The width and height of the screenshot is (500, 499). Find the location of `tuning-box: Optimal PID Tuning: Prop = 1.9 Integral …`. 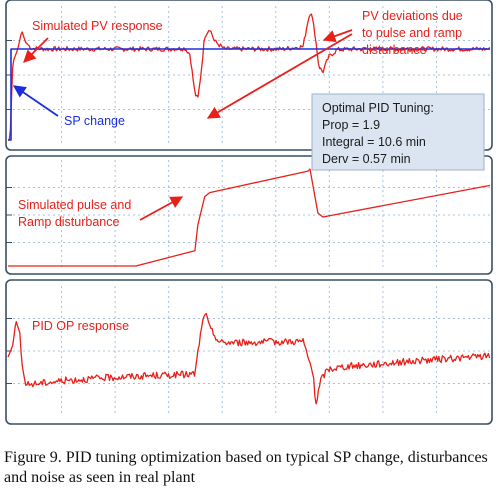

tuning-box: Optimal PID Tuning: Prop = 1.9 Integral … is located at coordinates (398, 132).